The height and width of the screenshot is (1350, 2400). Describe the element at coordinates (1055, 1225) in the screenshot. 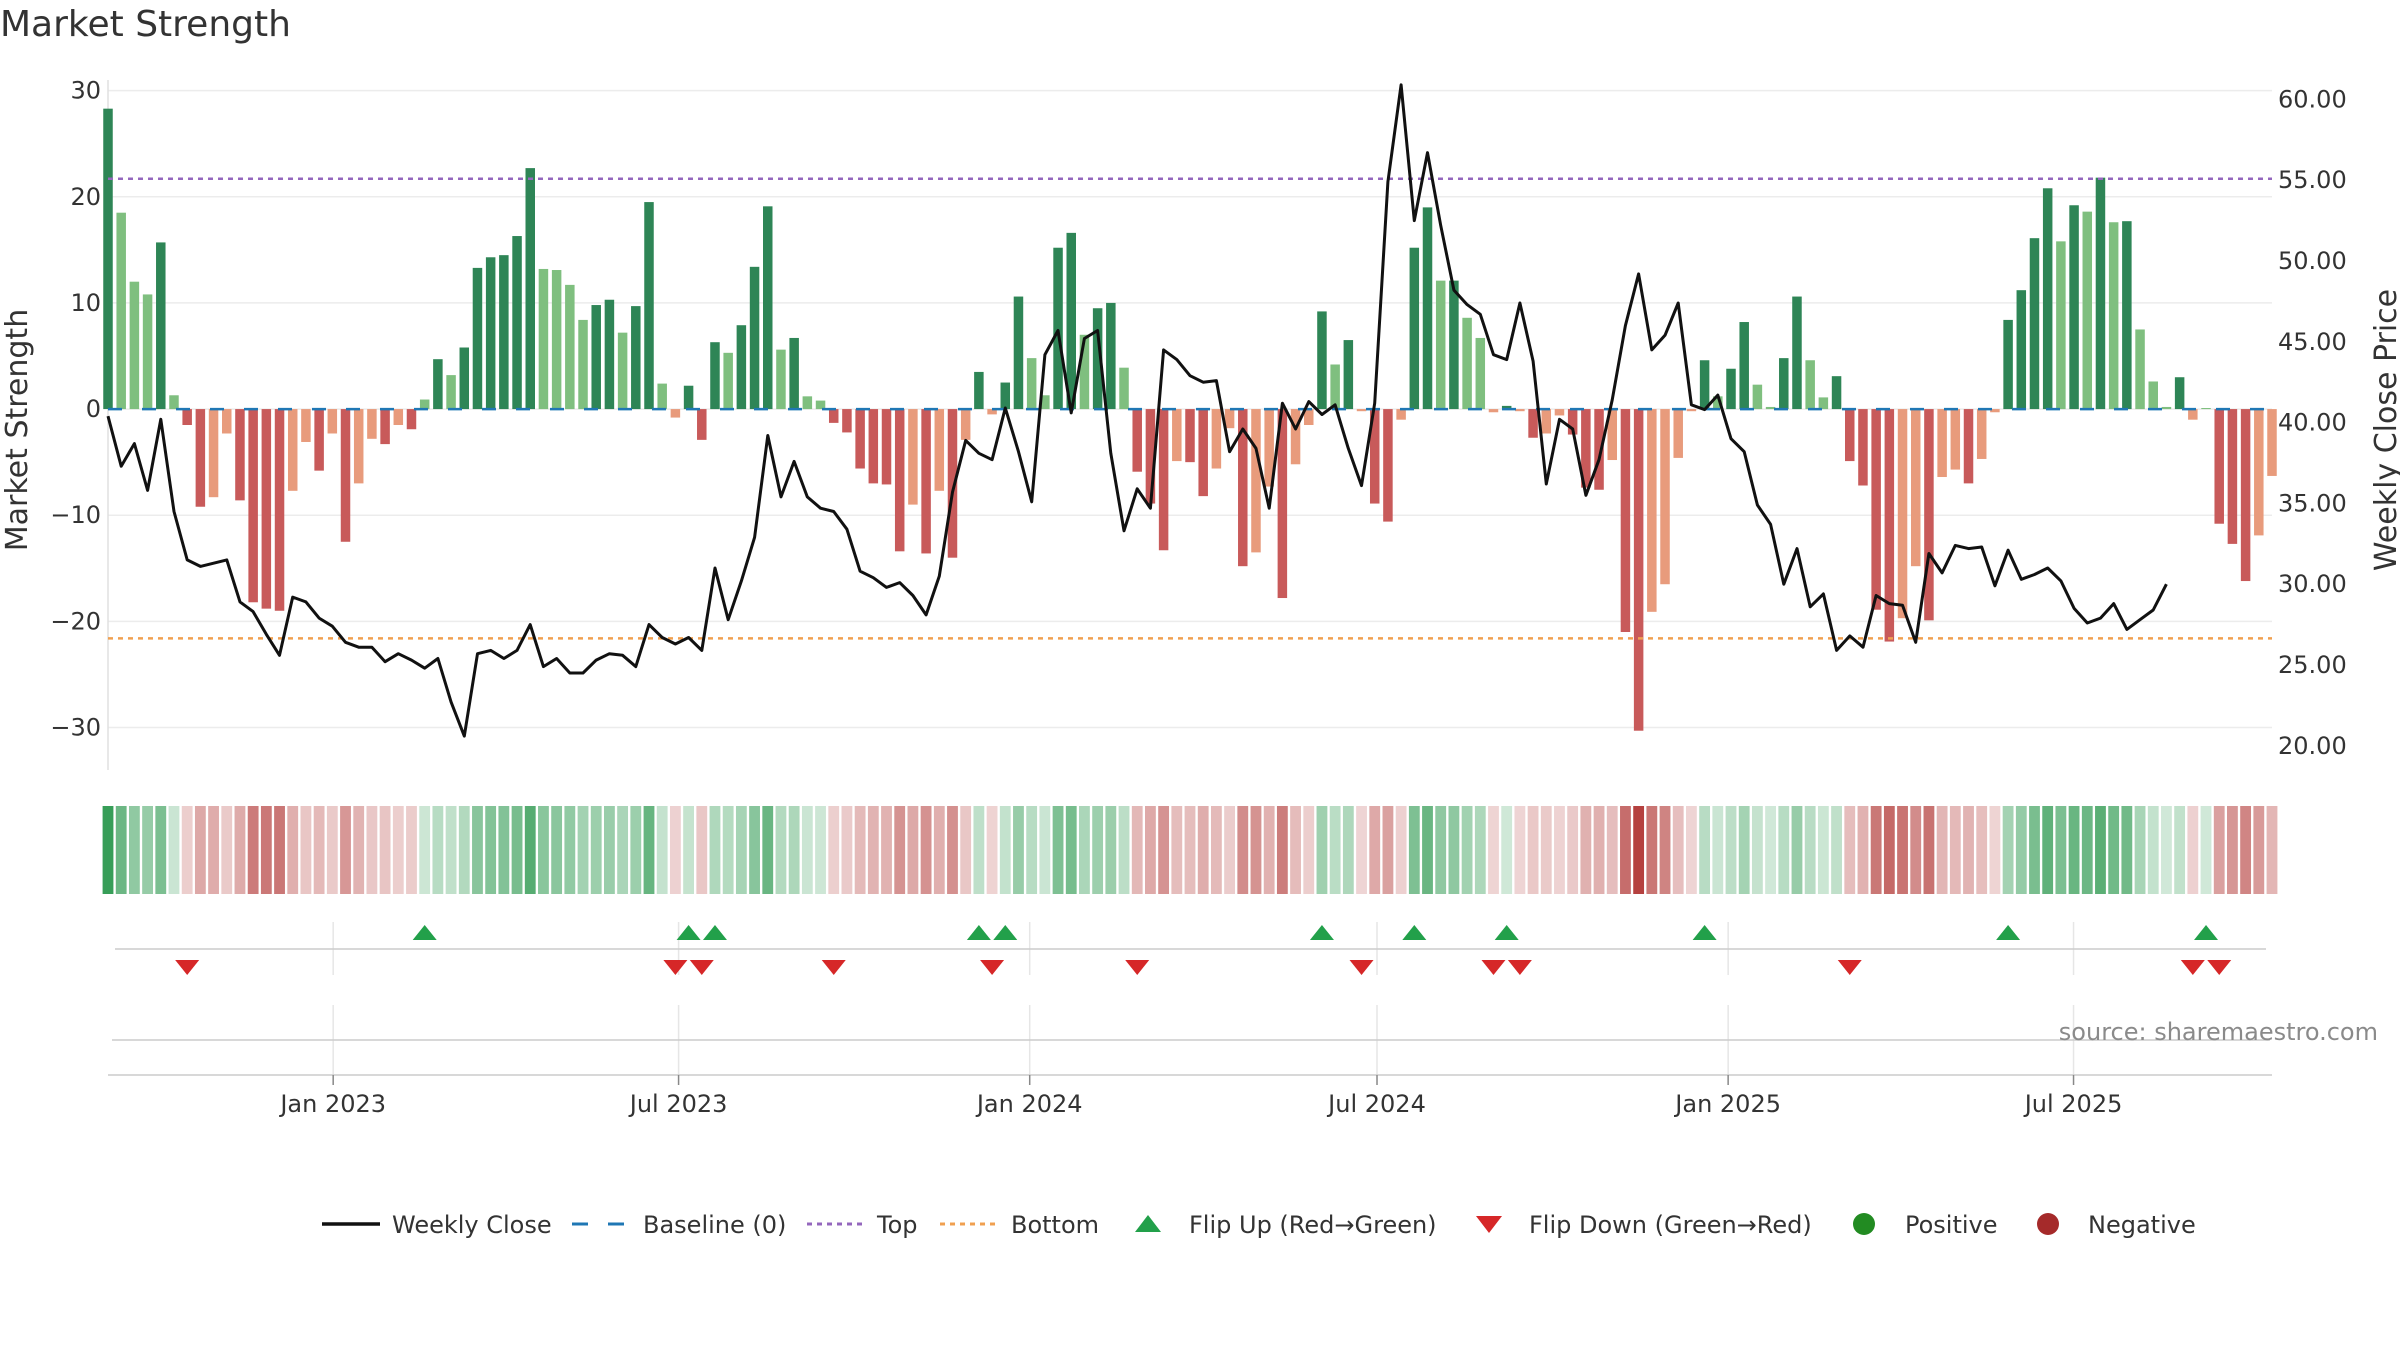

I see `legend-label: Bottom` at that location.